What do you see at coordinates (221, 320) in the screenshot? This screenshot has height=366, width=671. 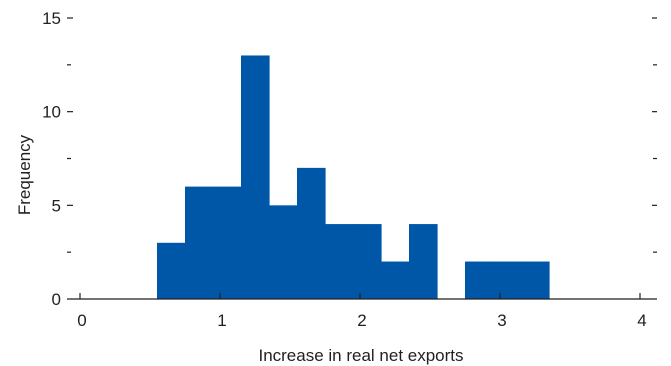 I see `x-tick-label: 1` at bounding box center [221, 320].